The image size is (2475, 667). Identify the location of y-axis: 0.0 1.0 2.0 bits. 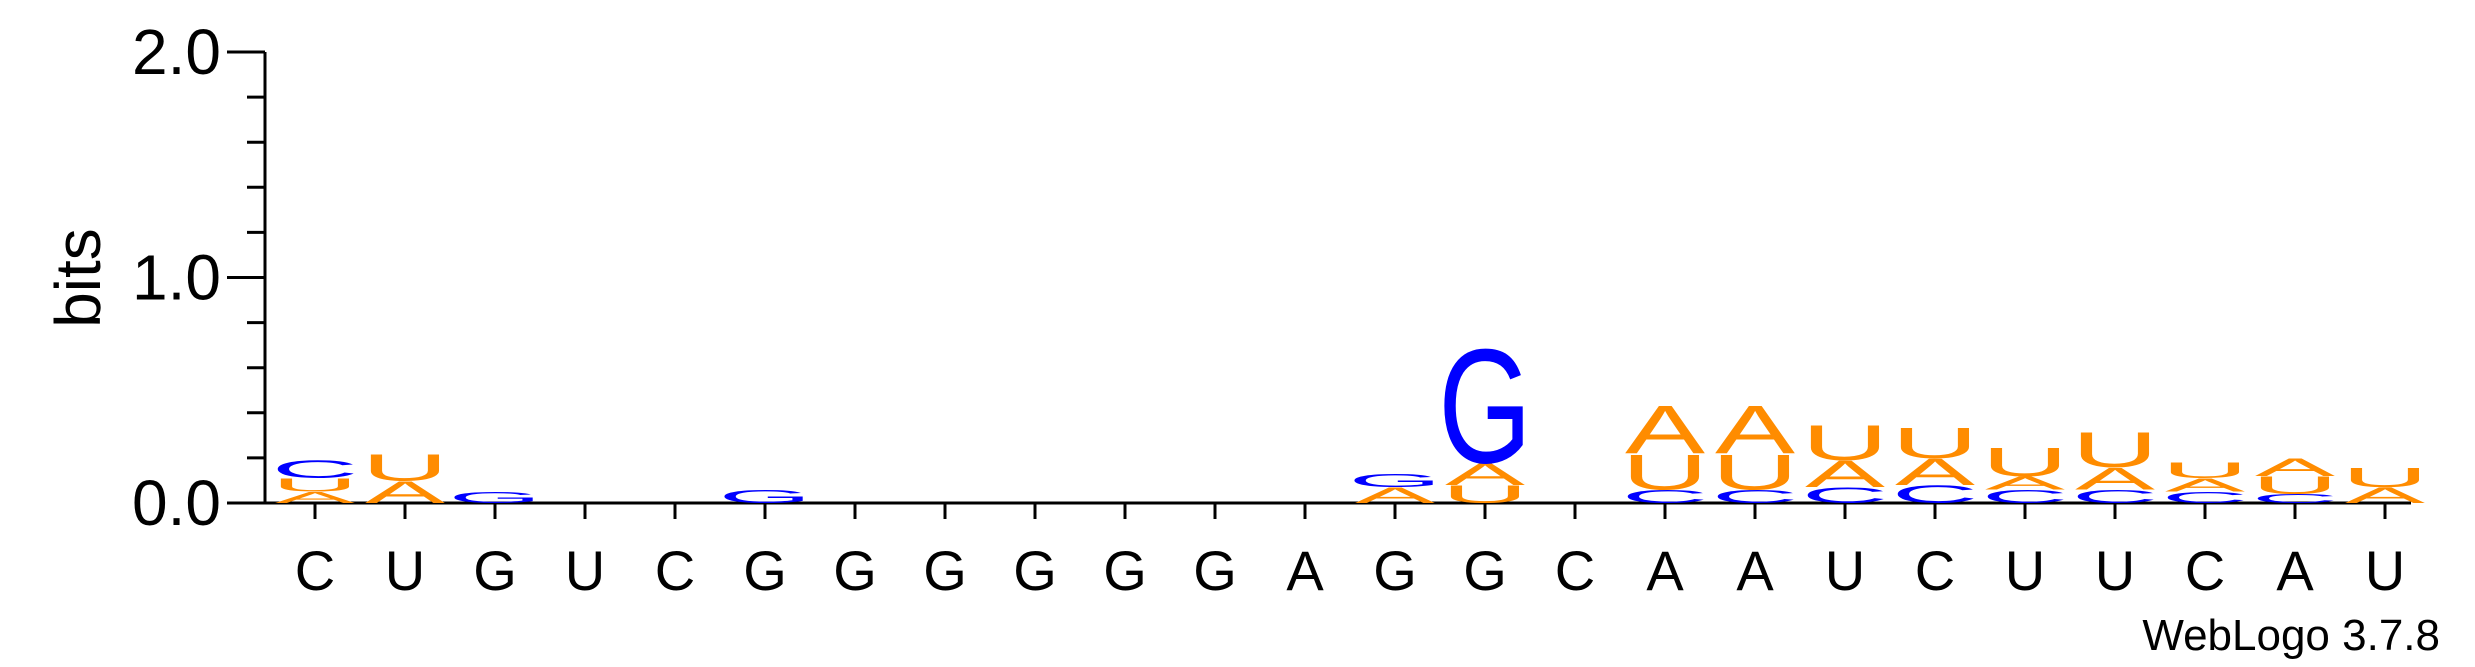
(154, 277).